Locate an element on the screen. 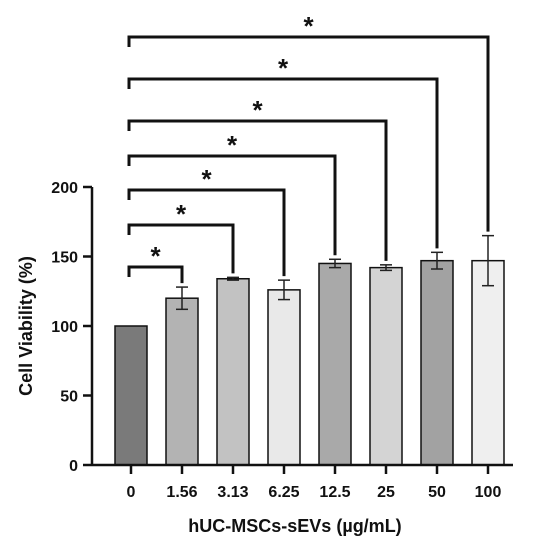 This screenshot has height=550, width=533. x-tick-label: 12.5 is located at coordinates (334, 492).